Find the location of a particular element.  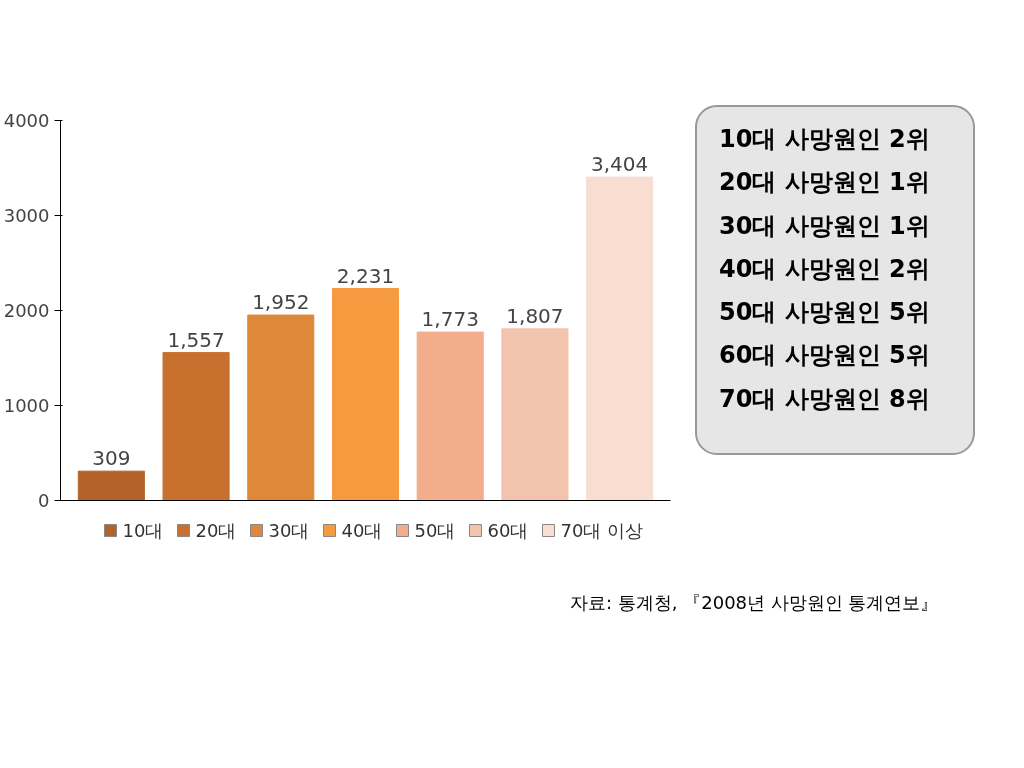

y-tick-label: 1000 is located at coordinates (26, 405).